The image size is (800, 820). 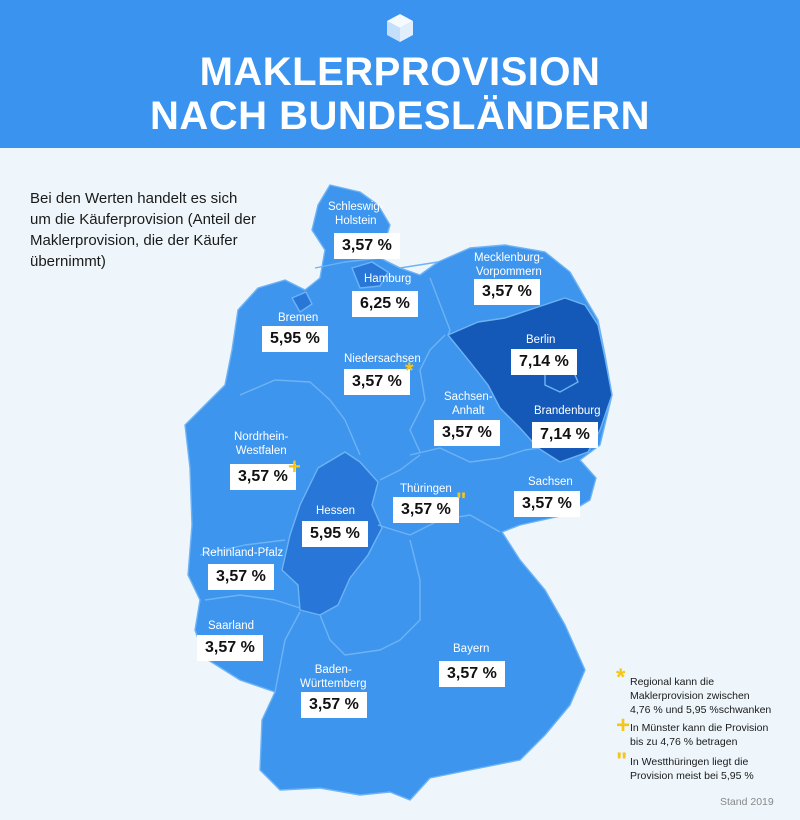 What do you see at coordinates (472, 674) in the screenshot?
I see `value-bayern: 3,57 %` at bounding box center [472, 674].